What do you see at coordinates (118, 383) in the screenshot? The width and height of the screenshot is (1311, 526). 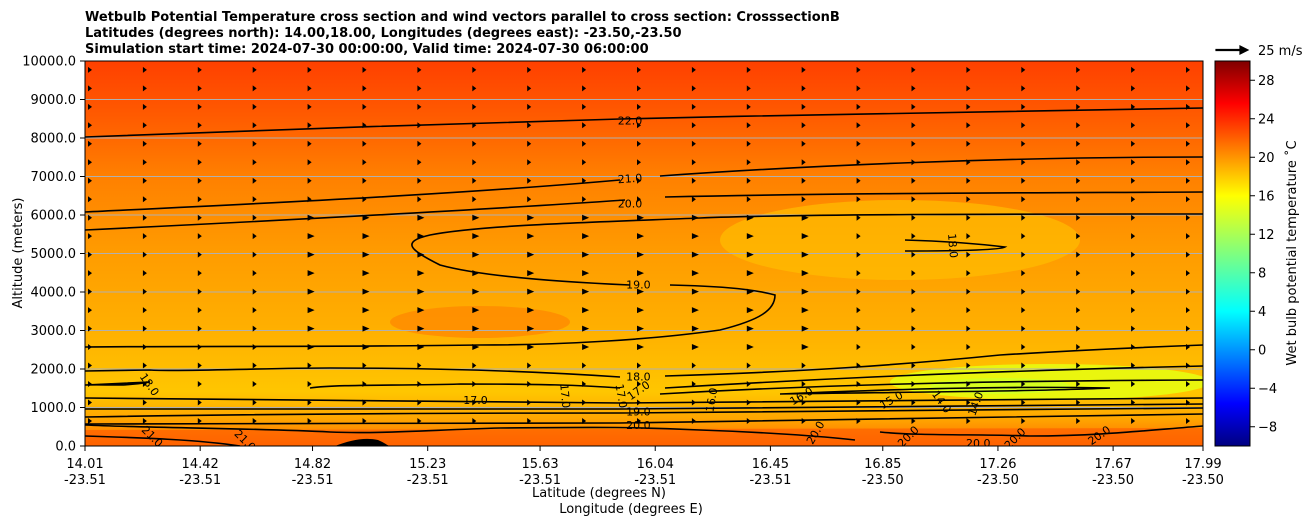 I see `contour-18-left` at bounding box center [118, 383].